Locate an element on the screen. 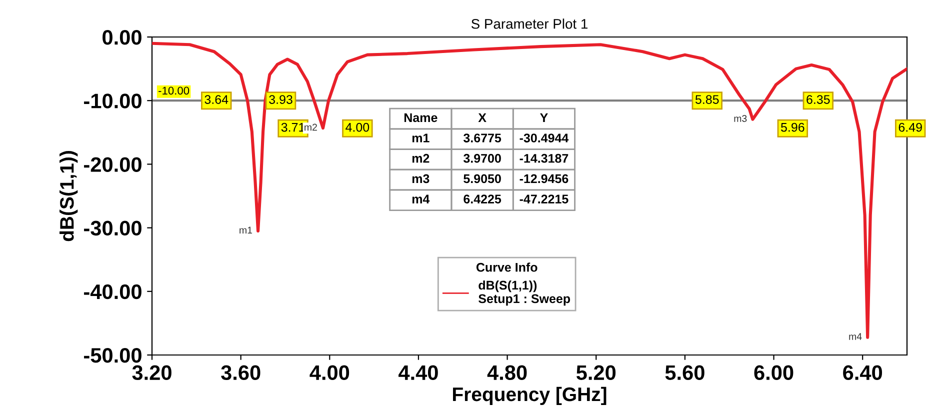  legend-label: dB(S(1,1)) Setup1 : Sweep is located at coordinates (524, 293).